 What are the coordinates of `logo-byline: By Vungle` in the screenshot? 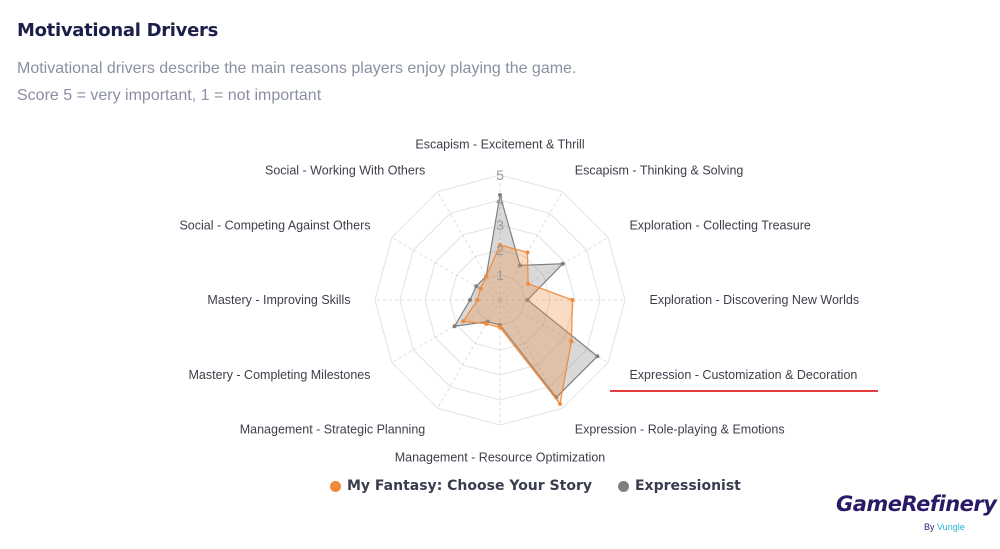 It's located at (944, 527).